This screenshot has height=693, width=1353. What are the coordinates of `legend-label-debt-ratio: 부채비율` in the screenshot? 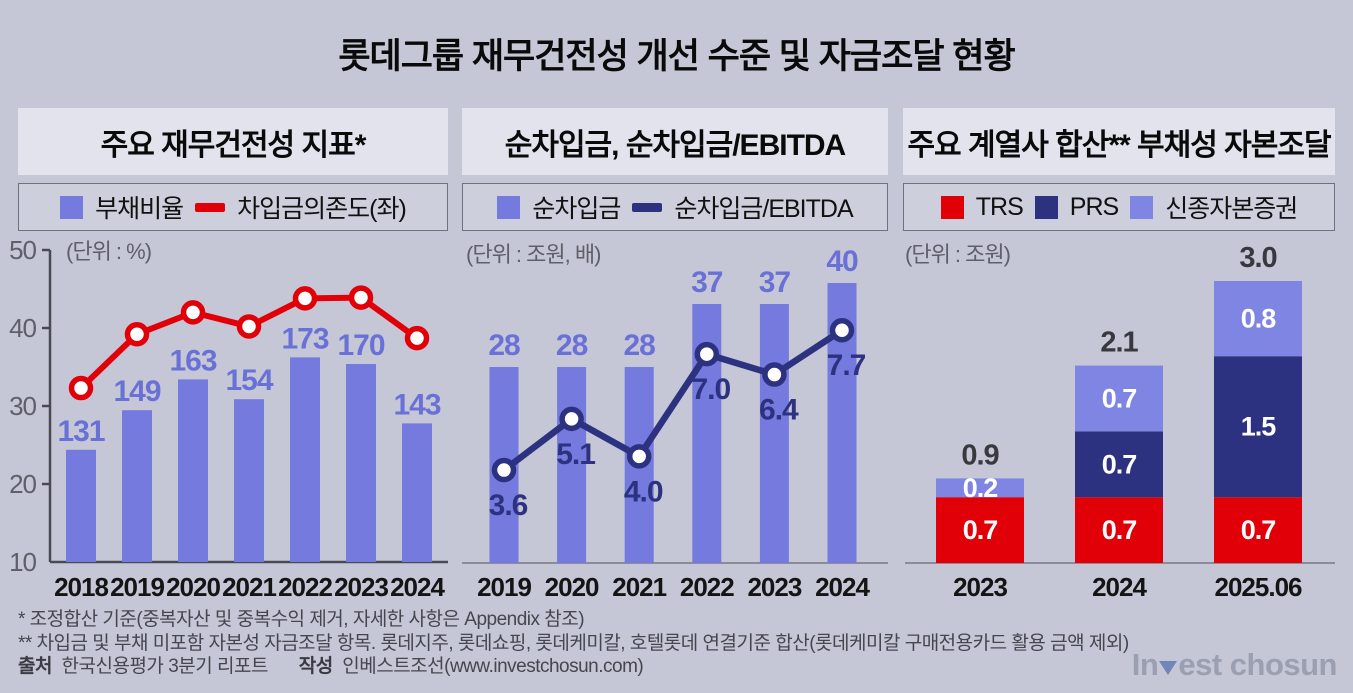 It's located at (139, 209).